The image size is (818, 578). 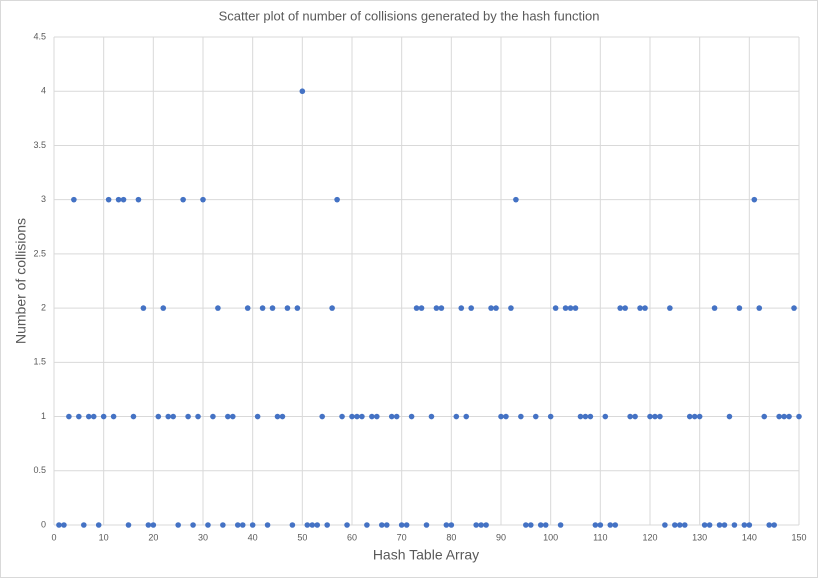 What do you see at coordinates (402, 537) in the screenshot?
I see `x-tick-label: 70` at bounding box center [402, 537].